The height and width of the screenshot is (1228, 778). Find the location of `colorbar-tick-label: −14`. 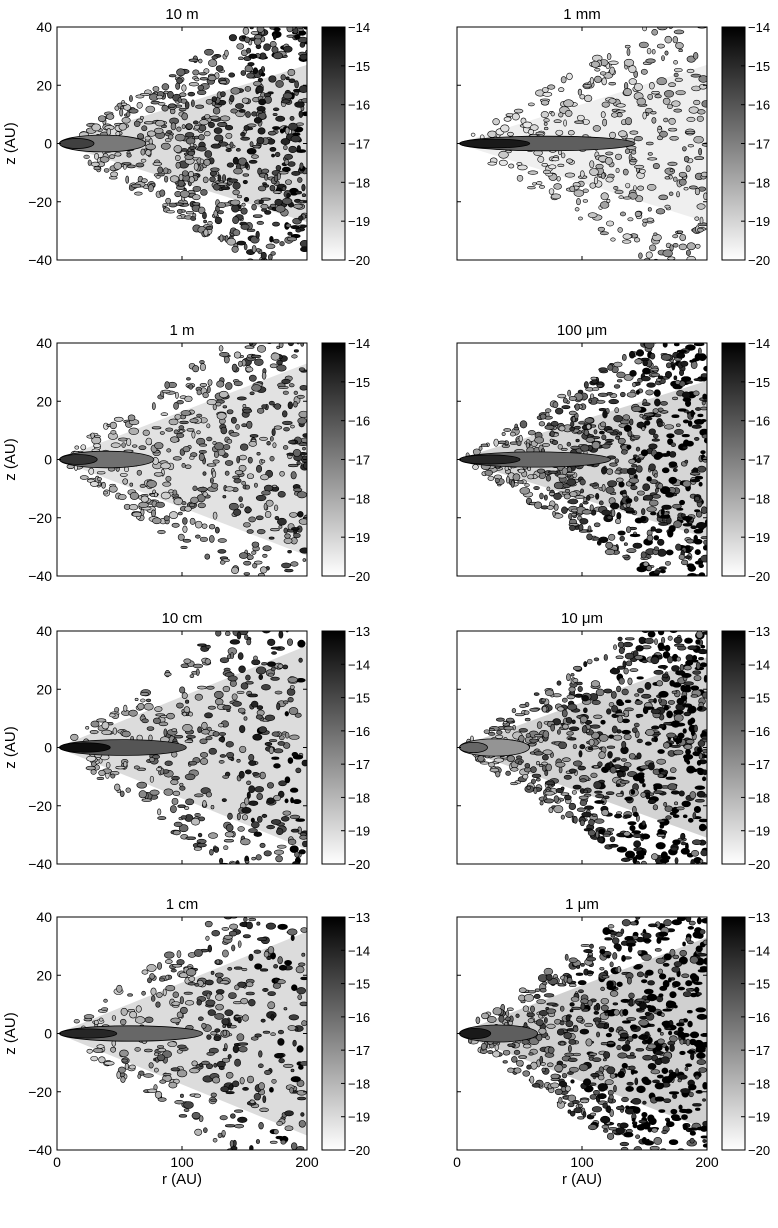

colorbar-tick-label: −14 is located at coordinates (359, 27).